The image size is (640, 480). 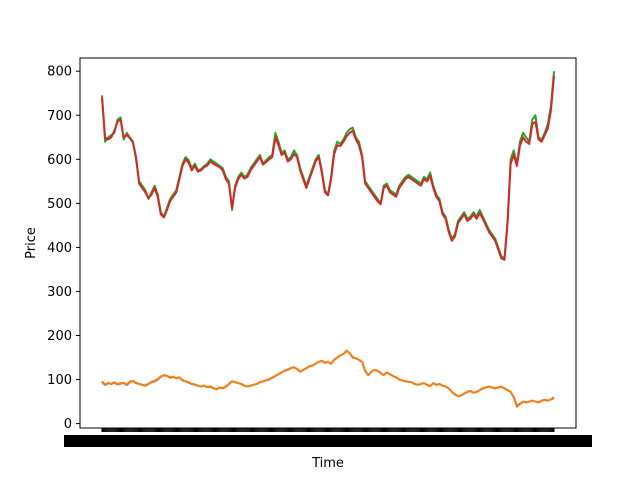 What do you see at coordinates (59, 248) in the screenshot?
I see `y-tick-label: 400` at bounding box center [59, 248].